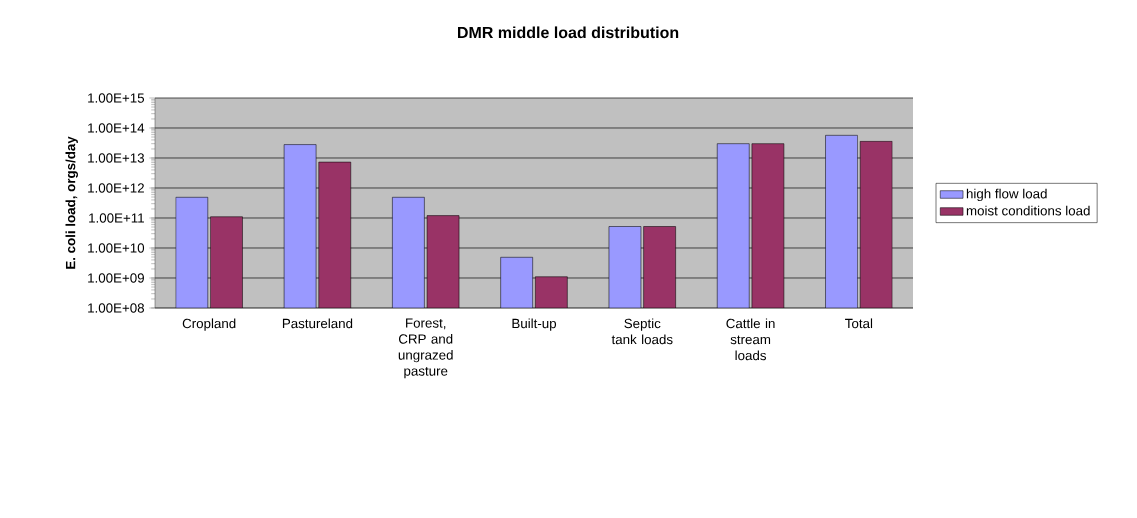 This screenshot has width=1137, height=518. What do you see at coordinates (116, 218) in the screenshot?
I see `y-tick-label: 1.00E+11` at bounding box center [116, 218].